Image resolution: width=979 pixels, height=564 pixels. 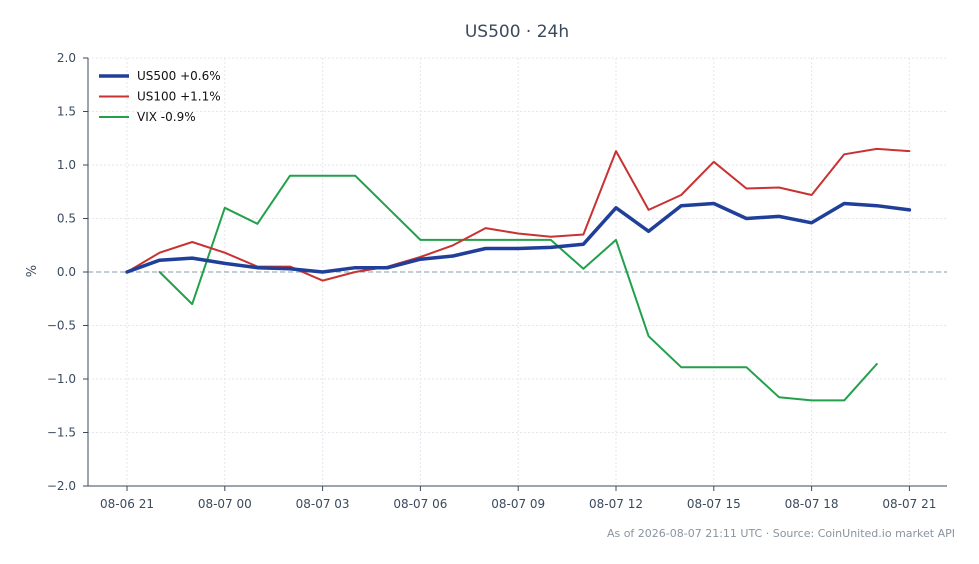 What do you see at coordinates (909, 504) in the screenshot?
I see `x-tick-label: 08-07 21` at bounding box center [909, 504].